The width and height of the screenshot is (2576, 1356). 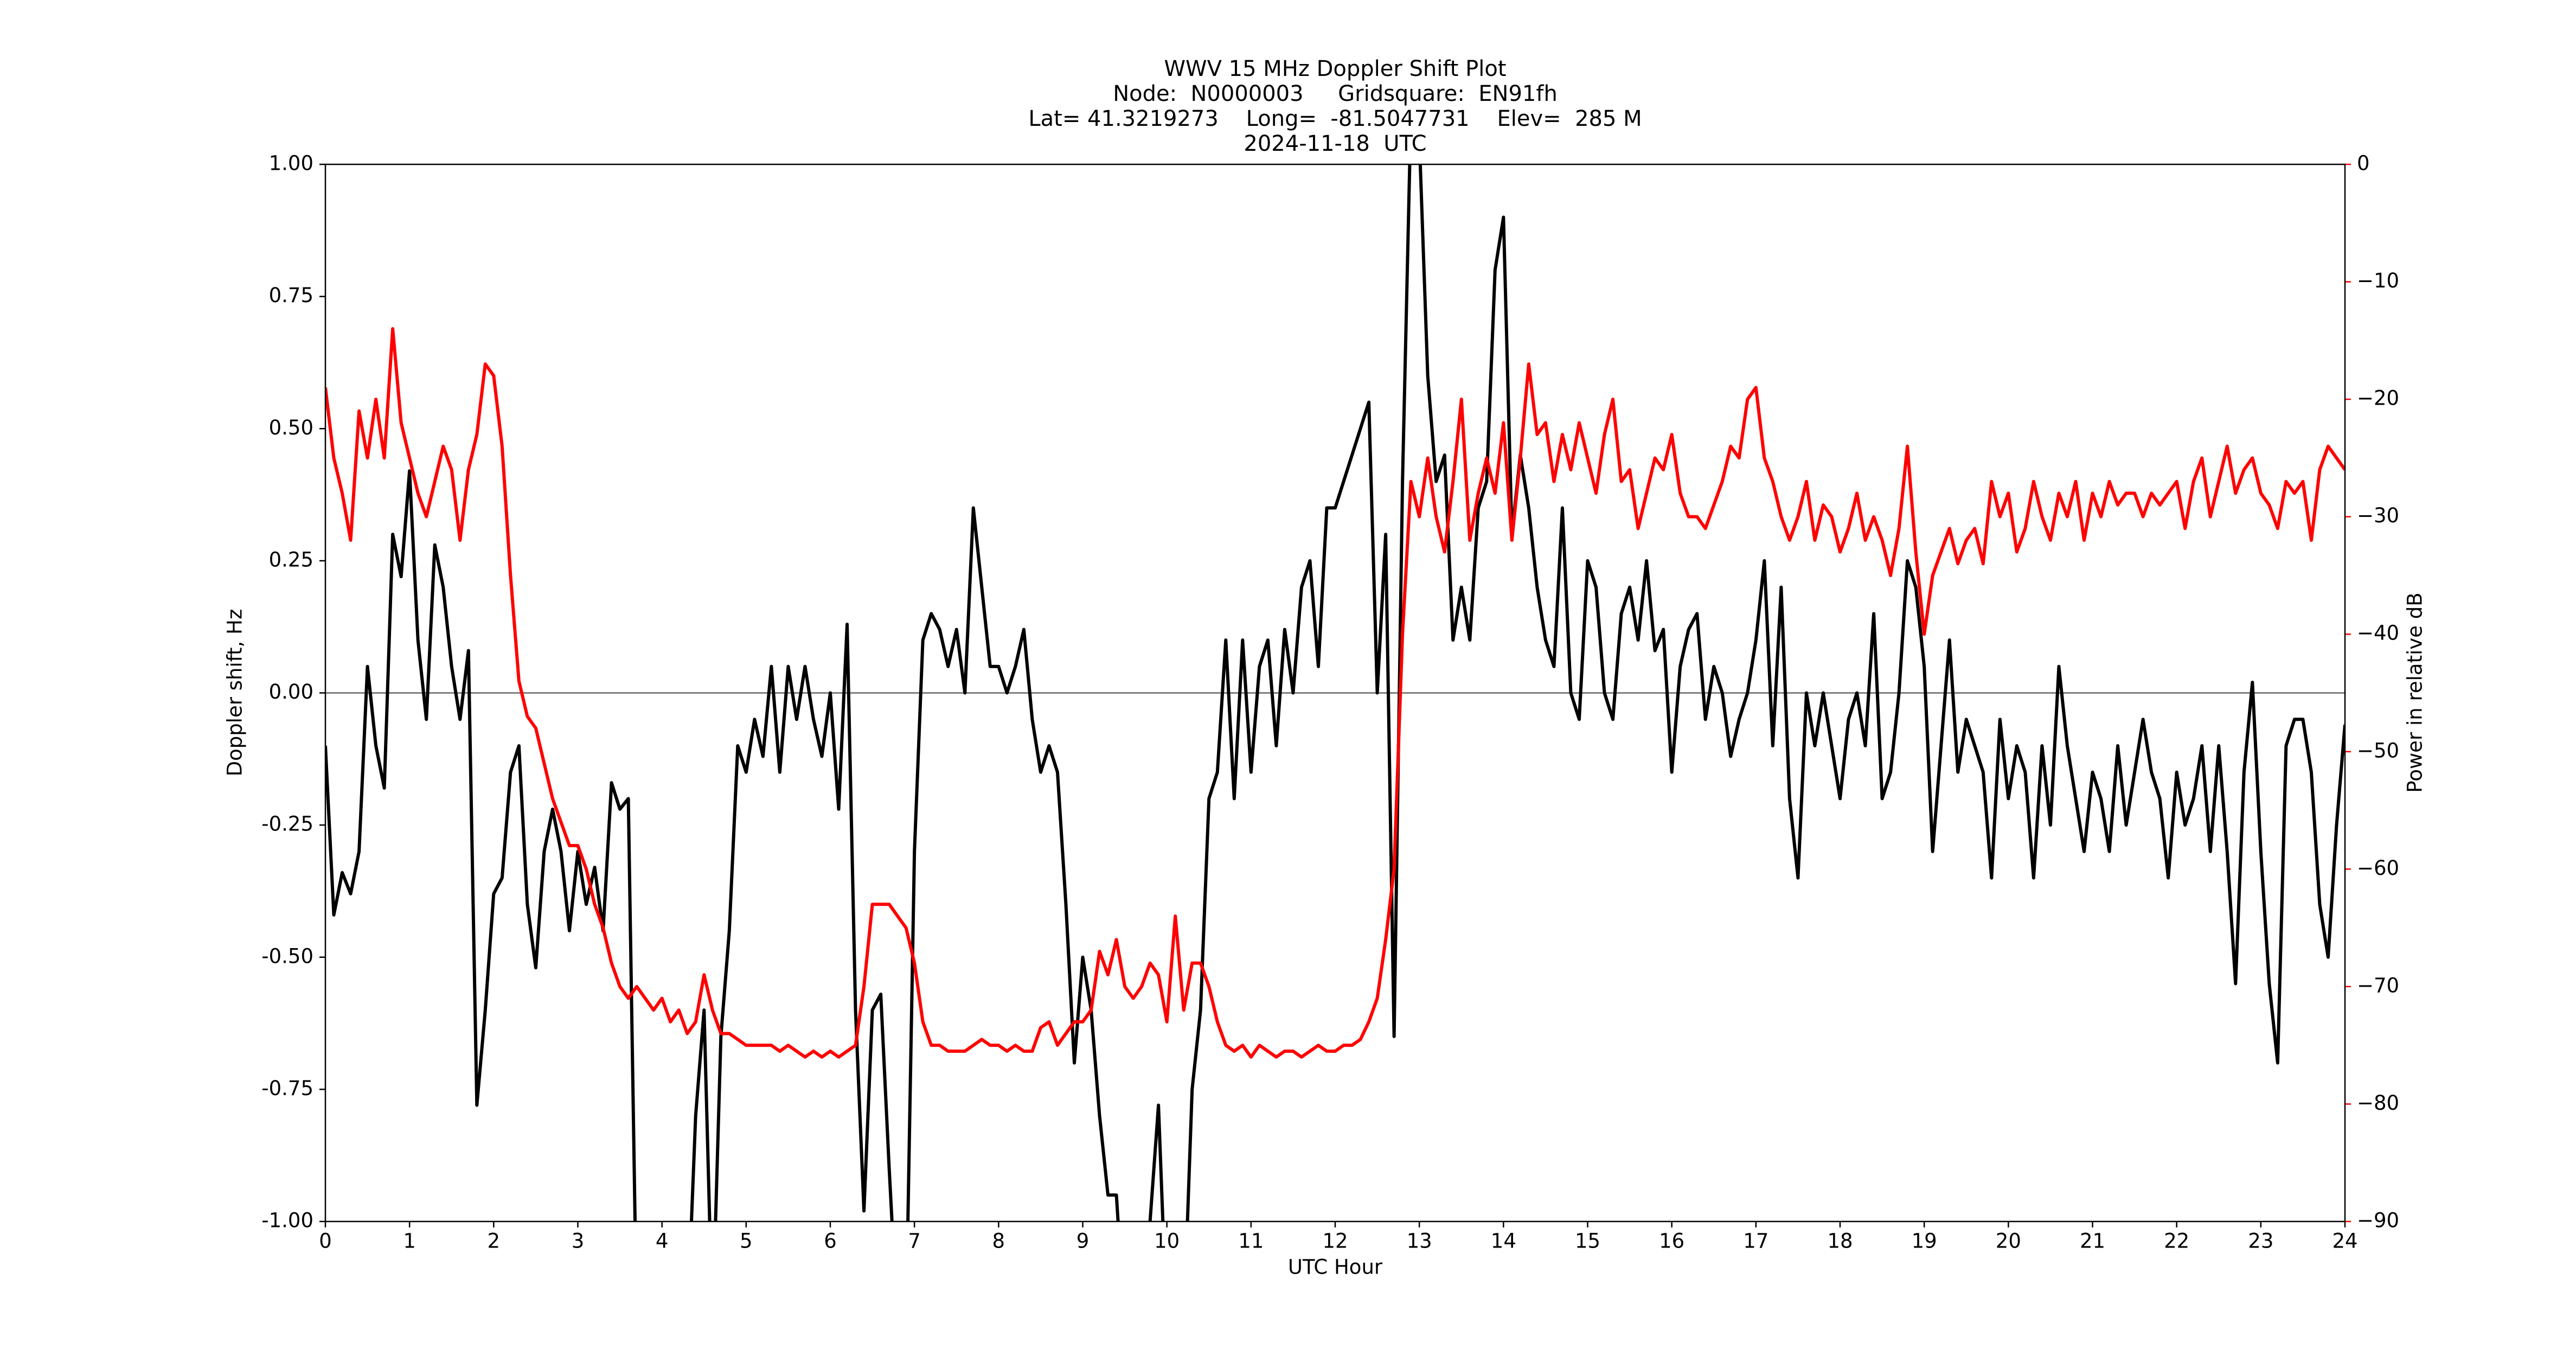 What do you see at coordinates (2260, 1241) in the screenshot?
I see `x-tick-label: 23` at bounding box center [2260, 1241].